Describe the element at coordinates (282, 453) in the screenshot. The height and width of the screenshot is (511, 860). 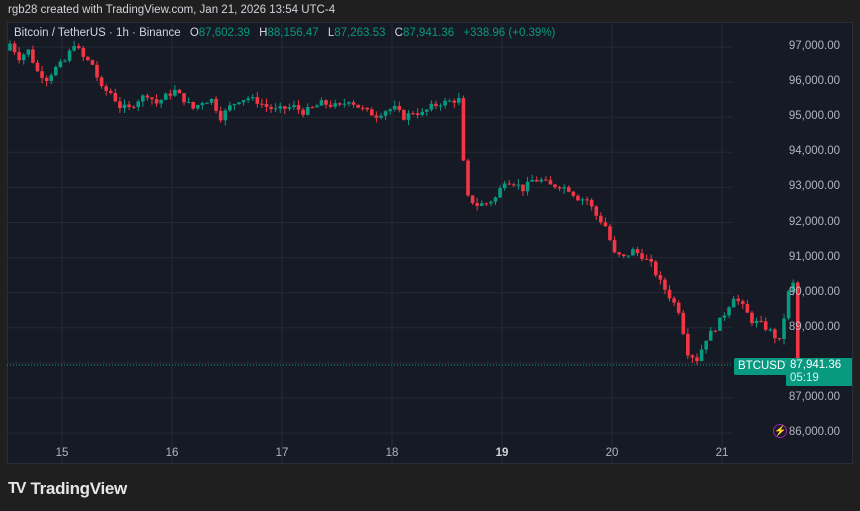
I see `time-axis-label: 17` at that location.